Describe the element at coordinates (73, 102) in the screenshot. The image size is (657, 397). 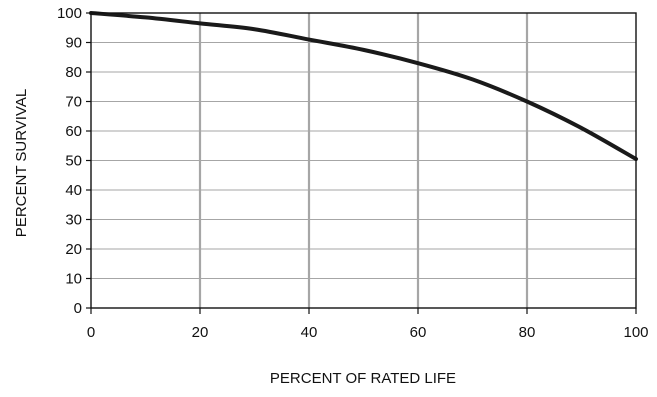
I see `y-tick-label-70: 70` at that location.